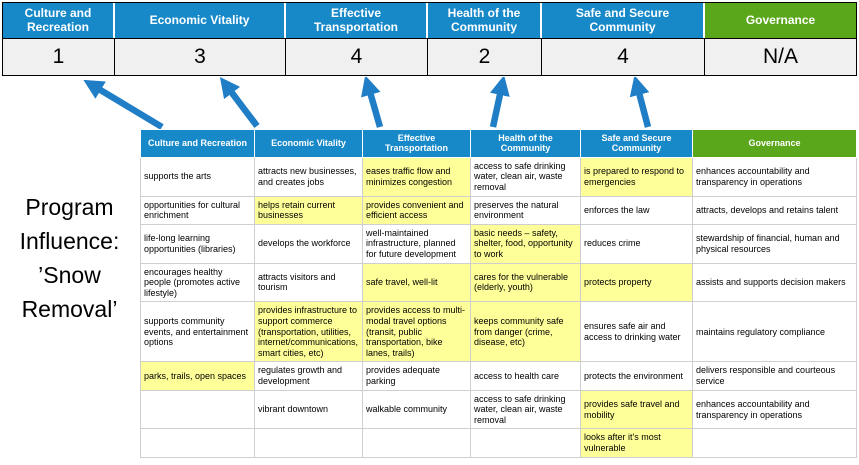  What do you see at coordinates (774, 282) in the screenshot?
I see `matrix-cell: assists and supports decision makers` at bounding box center [774, 282].